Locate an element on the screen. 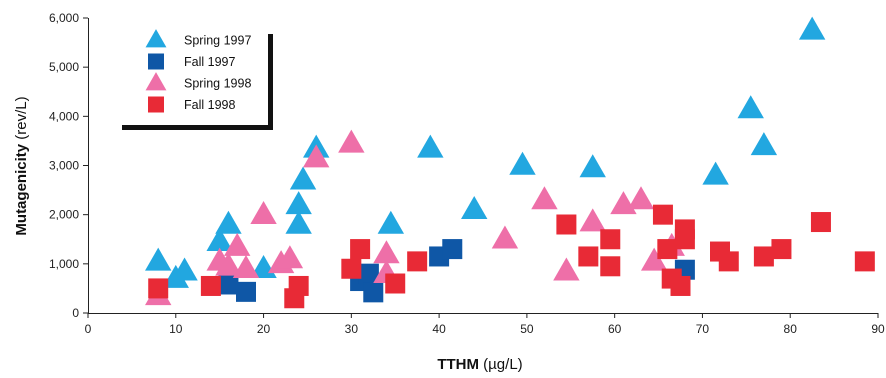 The height and width of the screenshot is (378, 886). x-tick-label: 10 is located at coordinates (176, 329).